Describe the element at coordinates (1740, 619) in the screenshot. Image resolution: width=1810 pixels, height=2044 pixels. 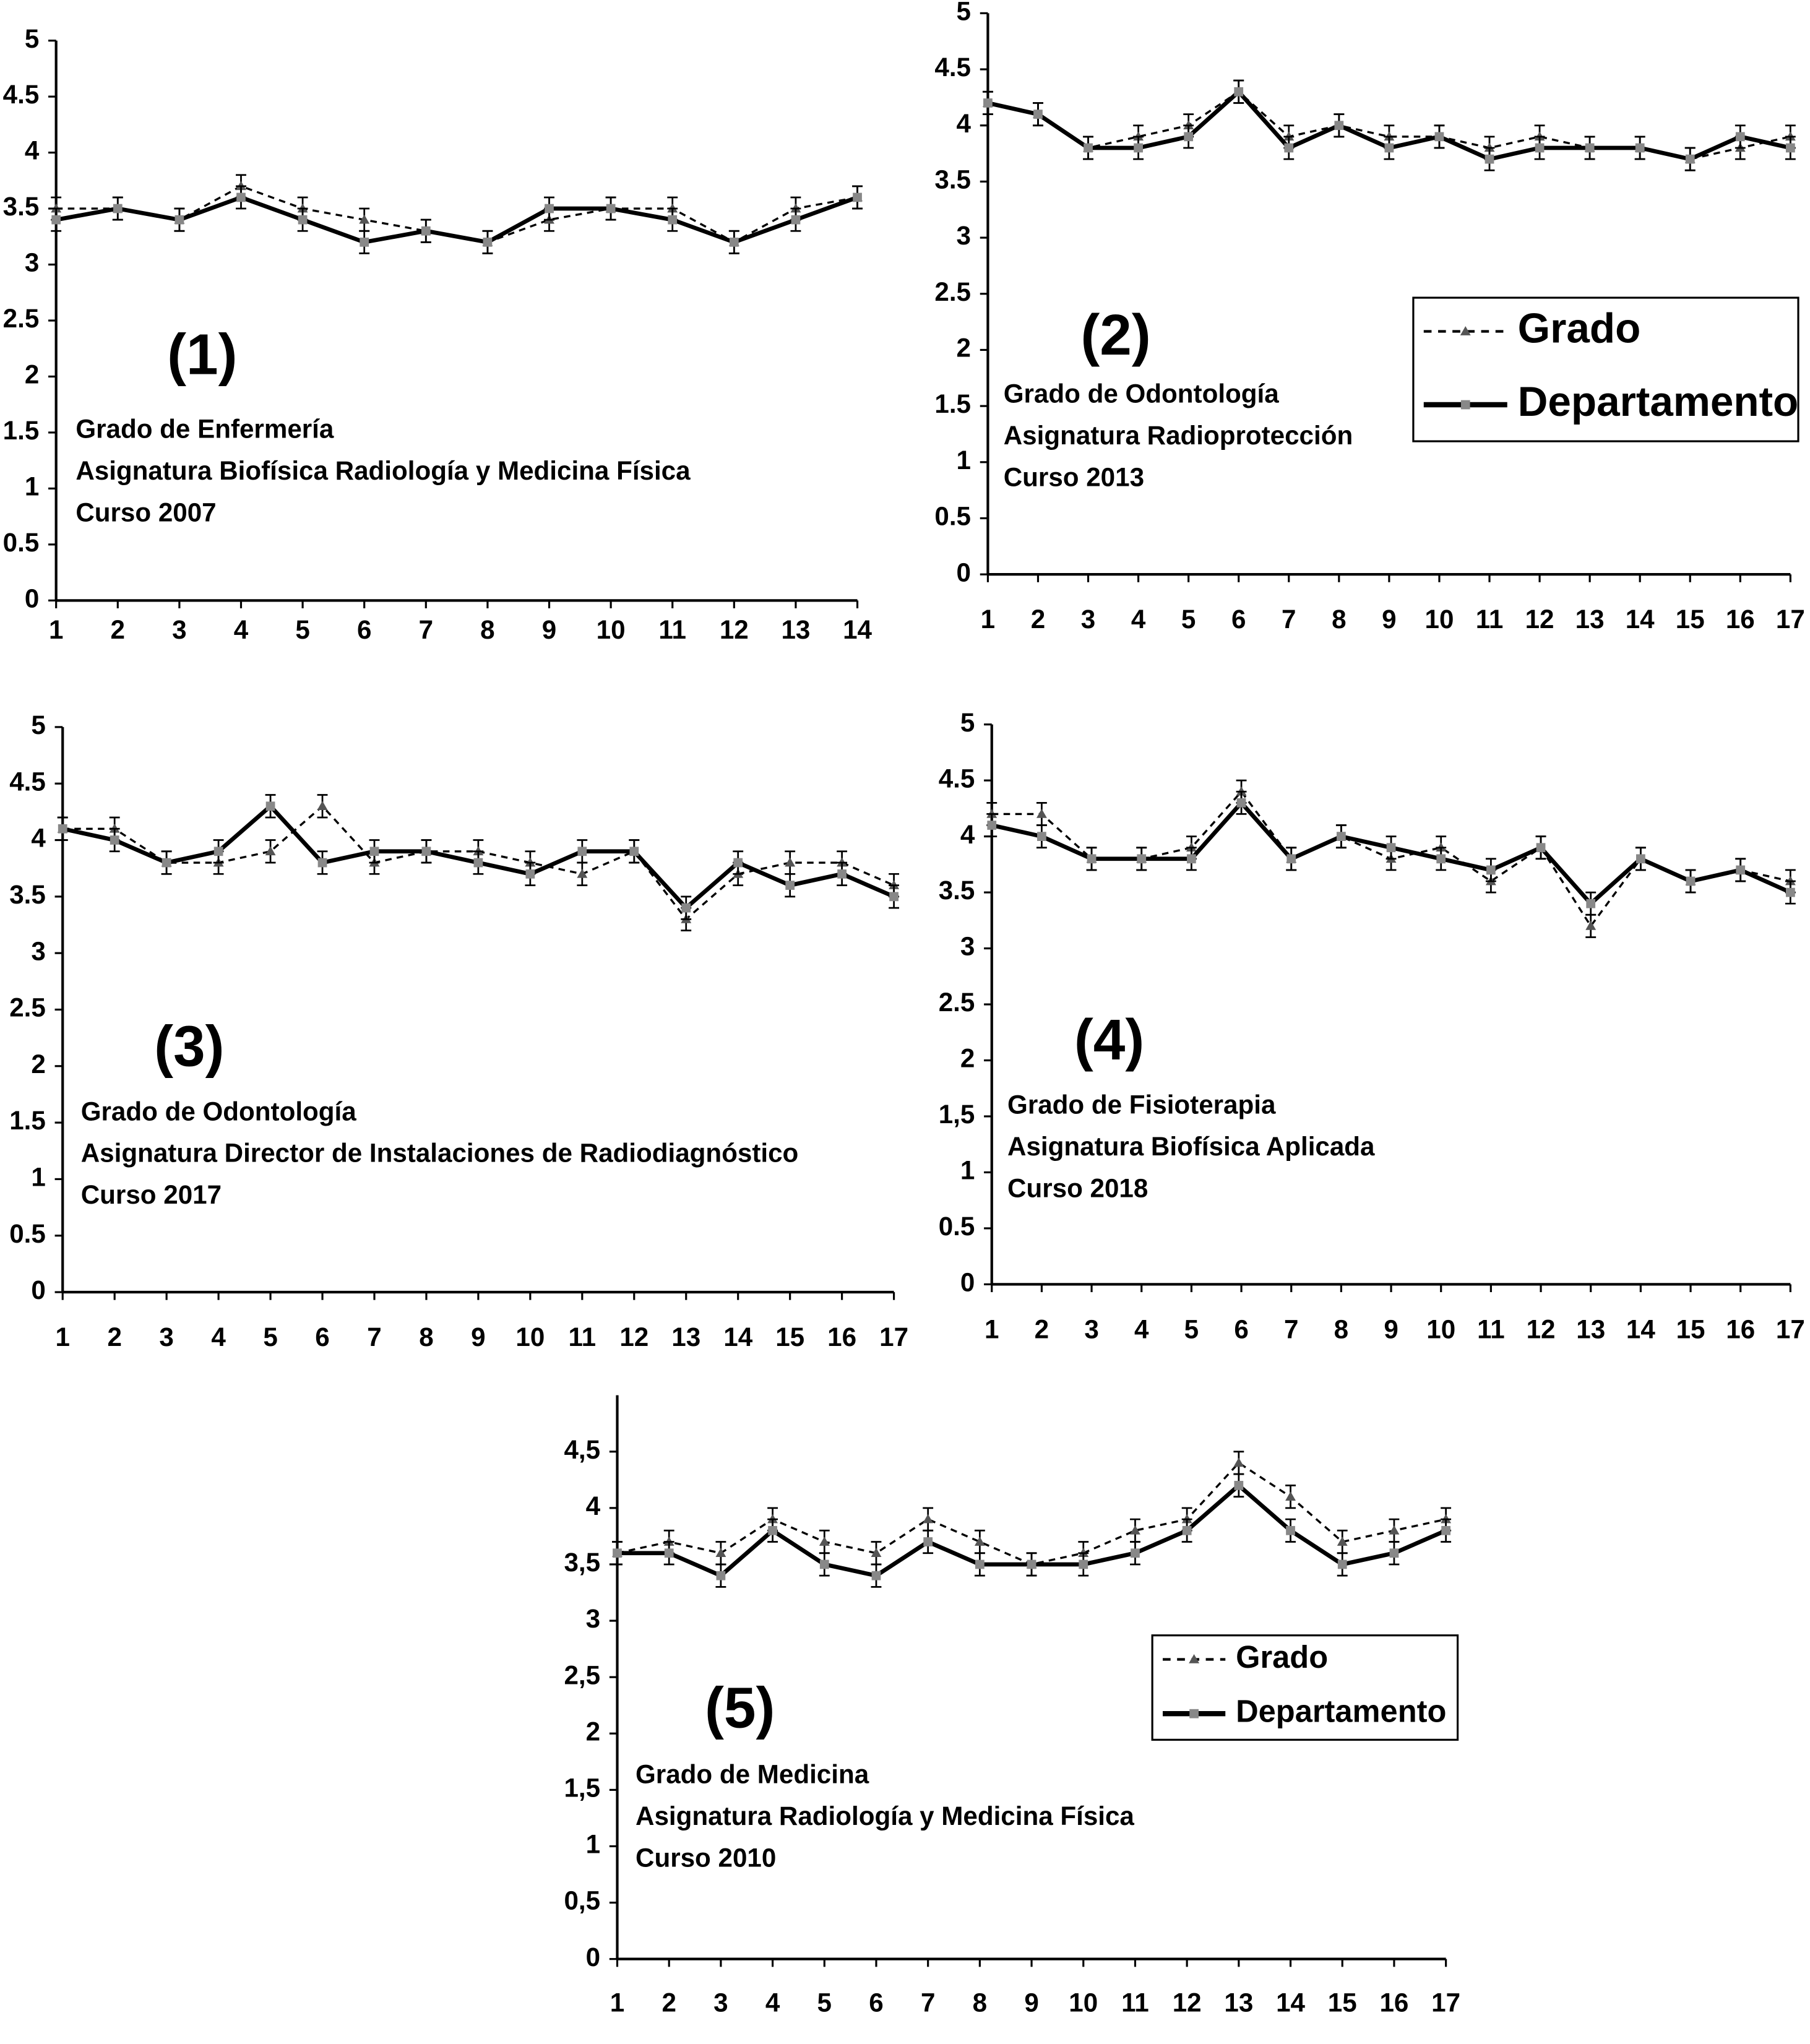
I see `x-tick-label: 16` at that location.